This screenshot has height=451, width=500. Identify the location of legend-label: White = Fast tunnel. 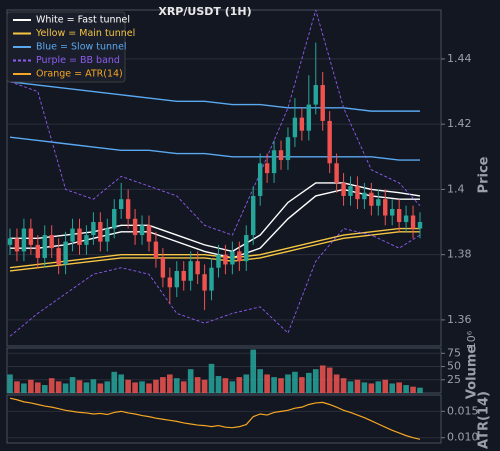
(83, 20).